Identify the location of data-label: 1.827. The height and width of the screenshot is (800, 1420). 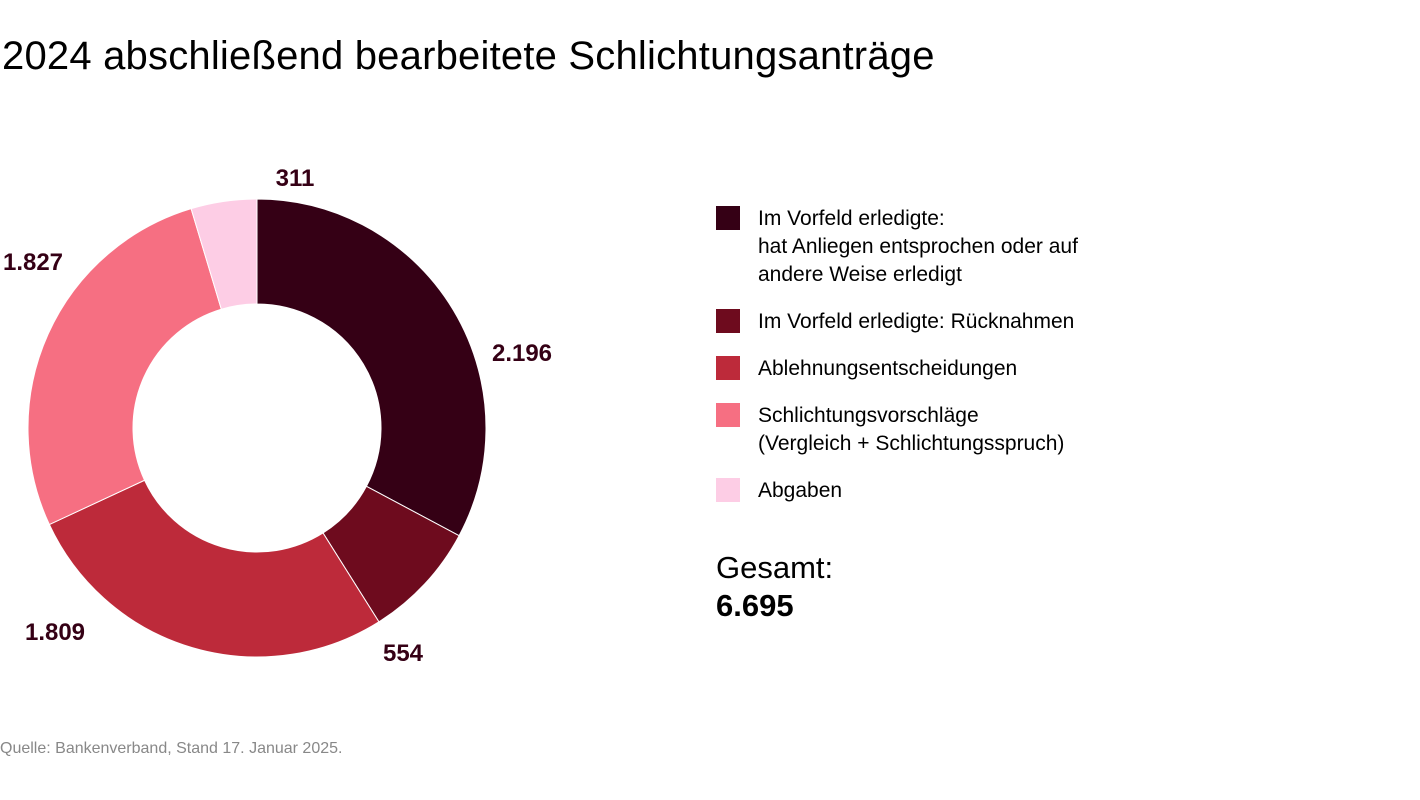
(33, 262).